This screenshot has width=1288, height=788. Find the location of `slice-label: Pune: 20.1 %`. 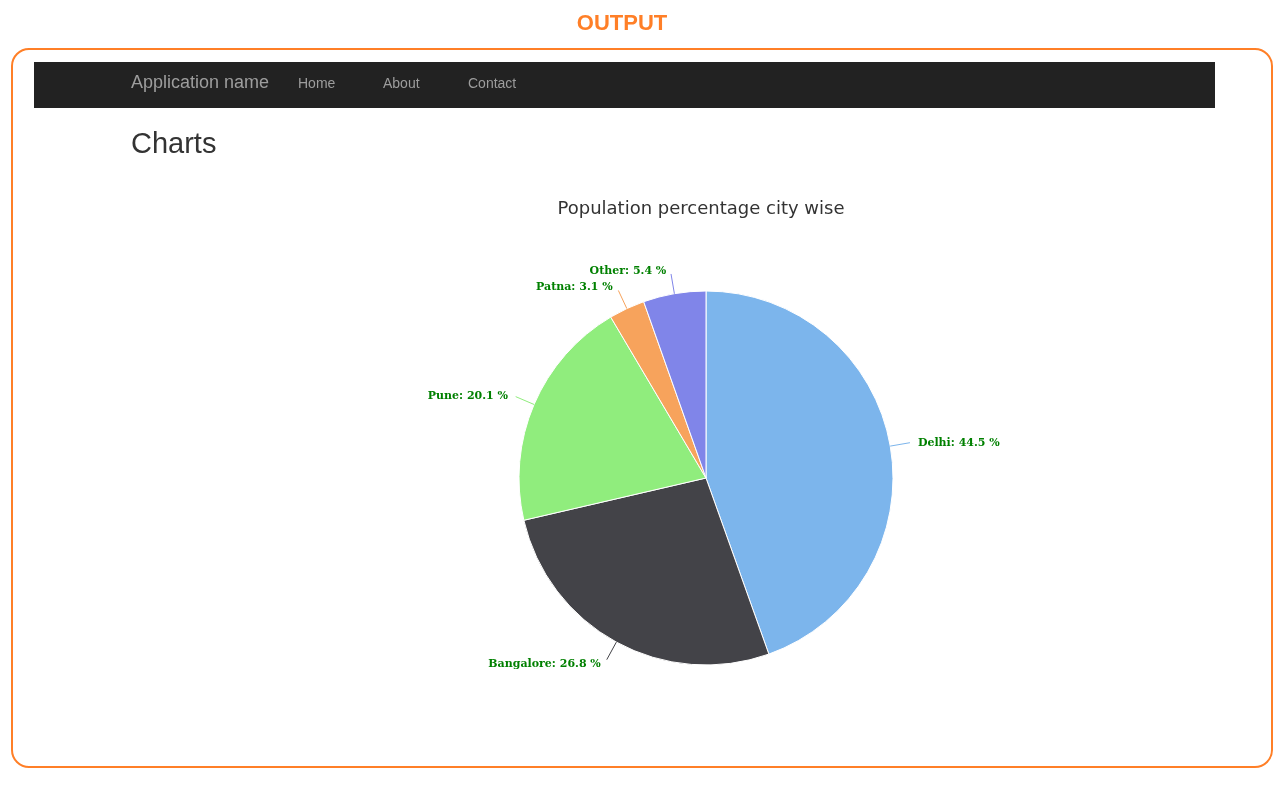

slice-label: Pune: 20.1 % is located at coordinates (468, 395).